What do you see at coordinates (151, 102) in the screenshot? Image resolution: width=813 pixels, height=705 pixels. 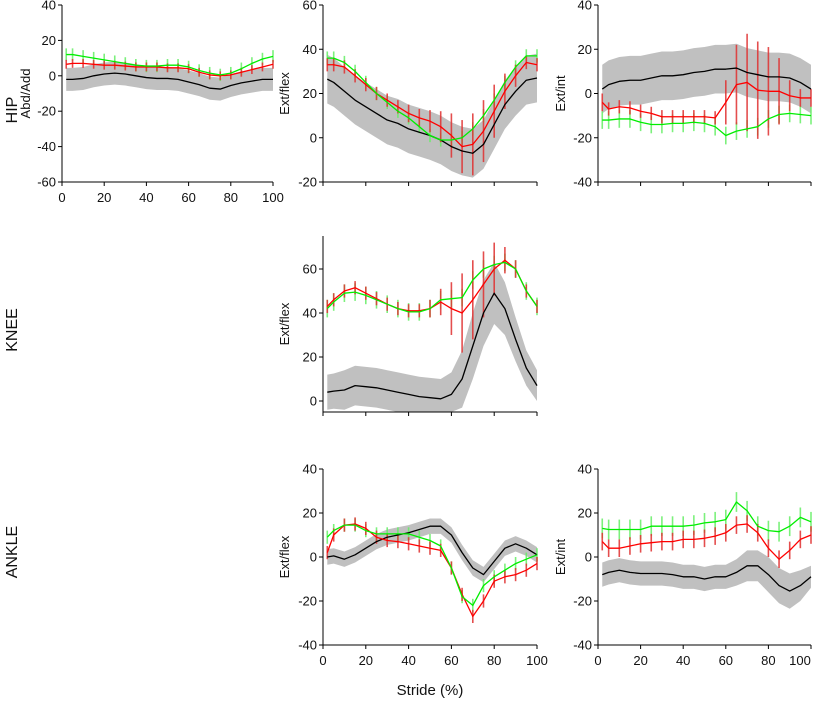 I see `panel-hip-abd-add: -60 -40 -20 0 20 40 0 20 40 60 80 100 Abd/Add` at bounding box center [151, 102].